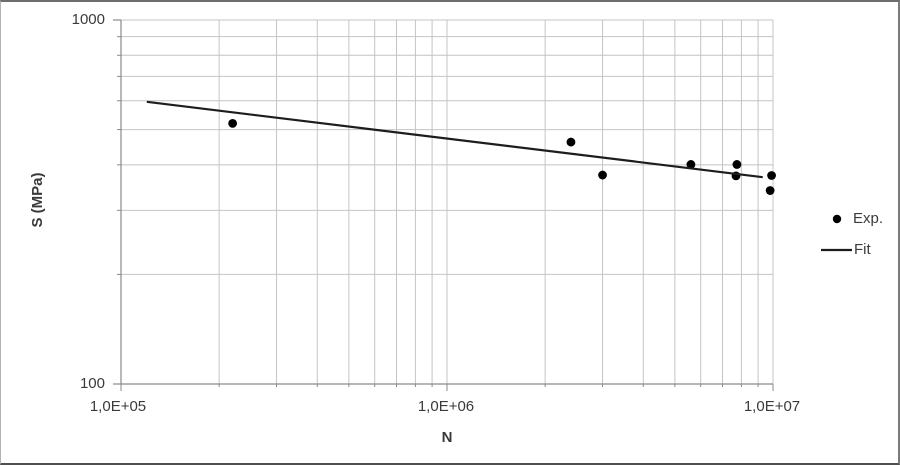 Image resolution: width=900 pixels, height=465 pixels. What do you see at coordinates (868, 218) in the screenshot?
I see `legend-label-exp: Exp.` at bounding box center [868, 218].